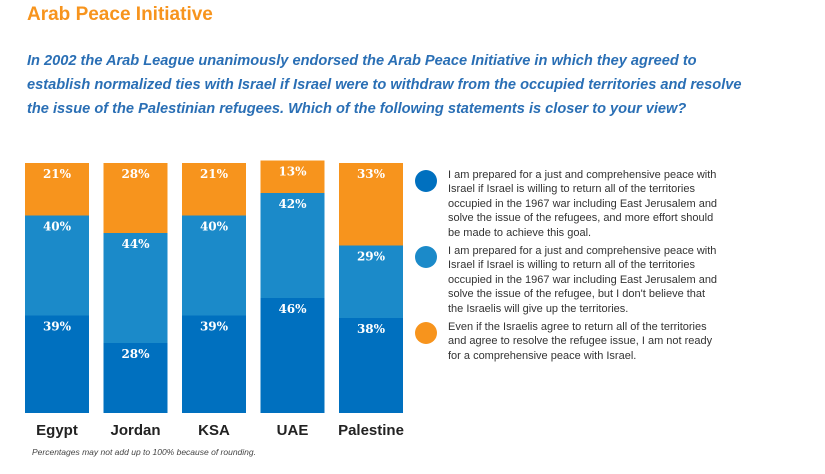  What do you see at coordinates (371, 257) in the screenshot?
I see `data-label: 29%` at bounding box center [371, 257].